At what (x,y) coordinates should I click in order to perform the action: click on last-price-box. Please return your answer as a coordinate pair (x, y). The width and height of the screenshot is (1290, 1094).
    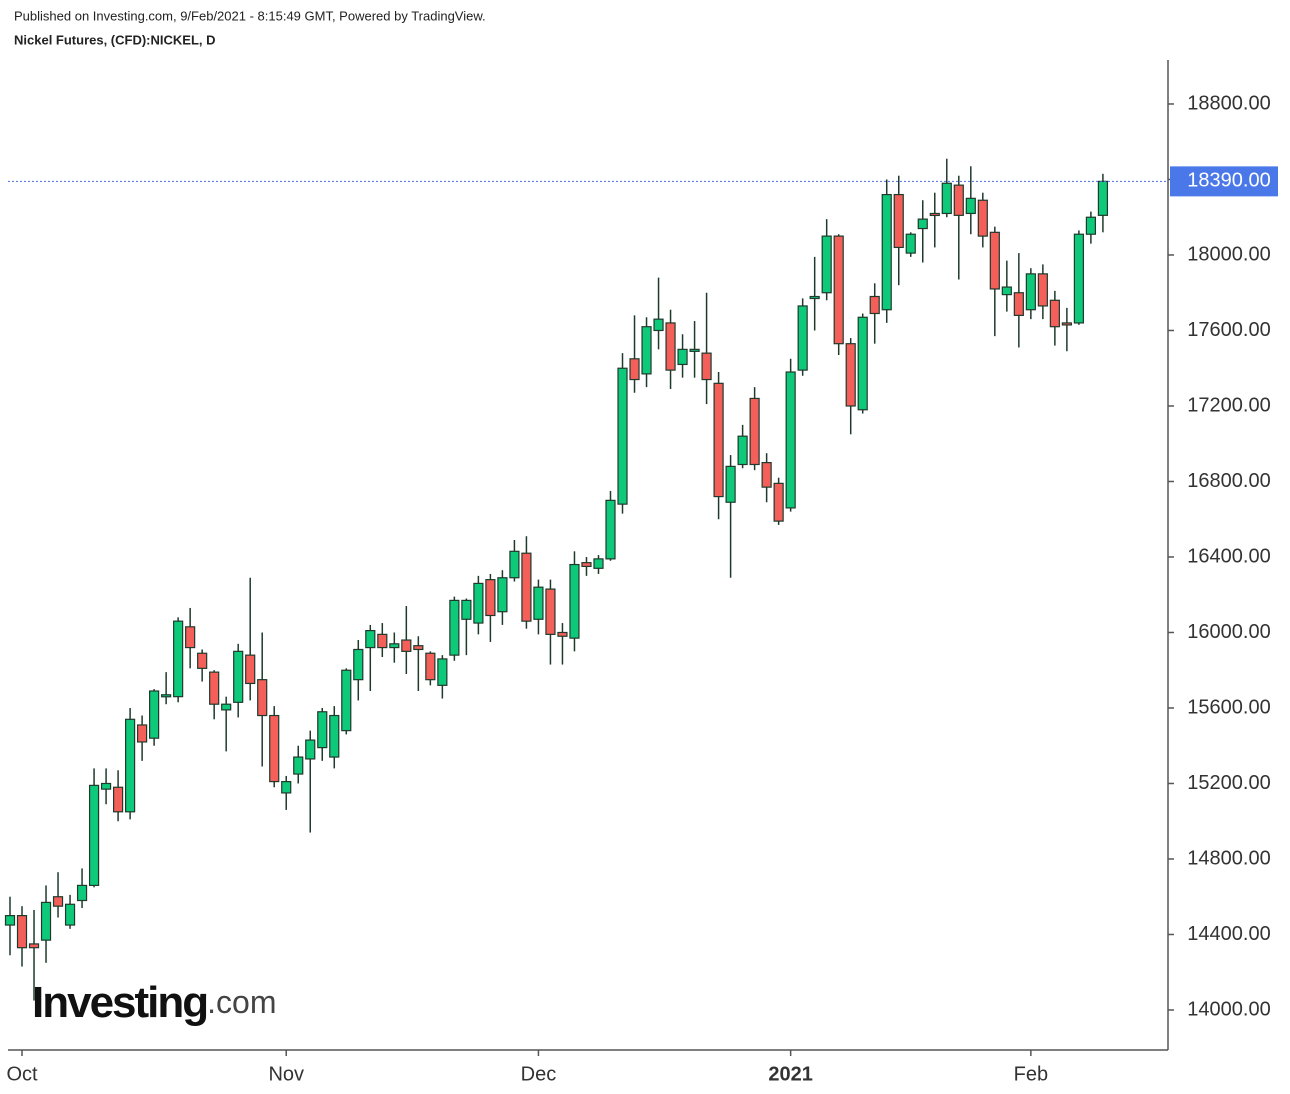
    Looking at the image, I should click on (1224, 181).